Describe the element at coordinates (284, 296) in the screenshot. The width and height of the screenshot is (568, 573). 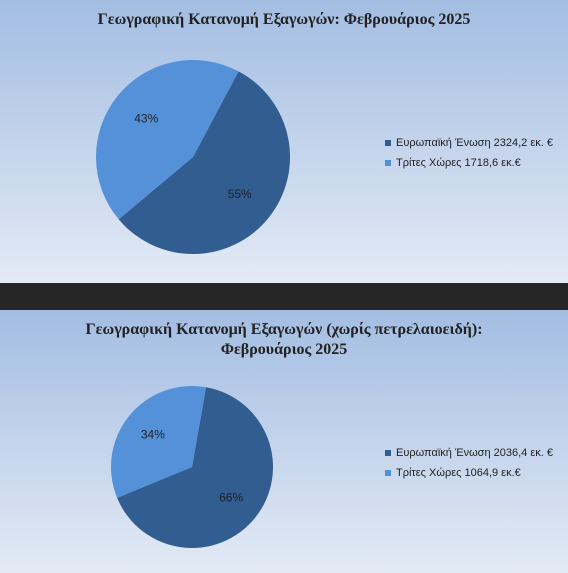
I see `separator` at that location.